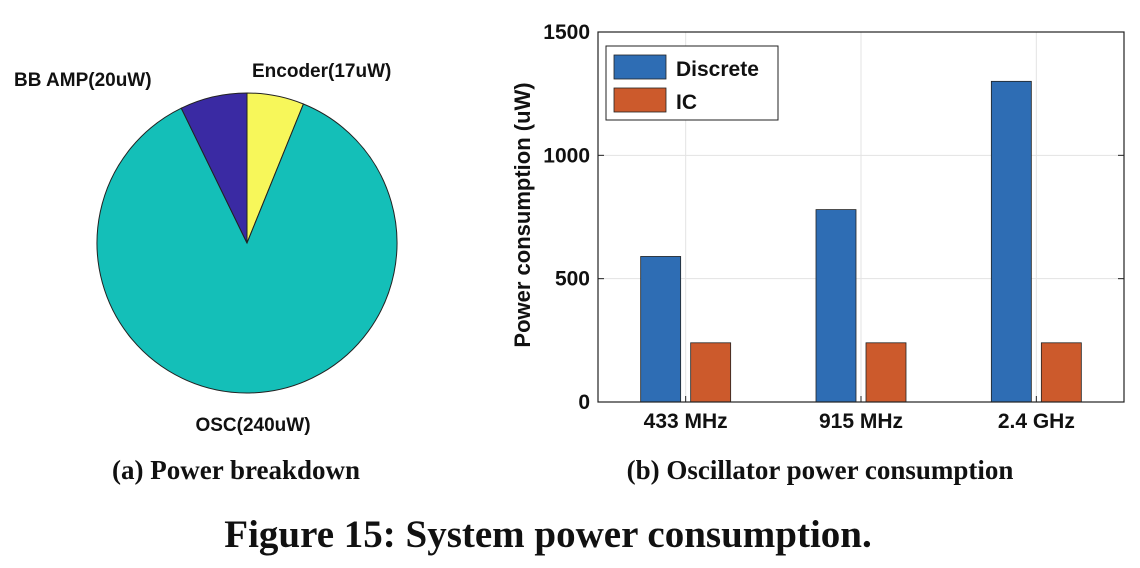  What do you see at coordinates (686, 102) in the screenshot?
I see `legend-label-ic: IC` at bounding box center [686, 102].